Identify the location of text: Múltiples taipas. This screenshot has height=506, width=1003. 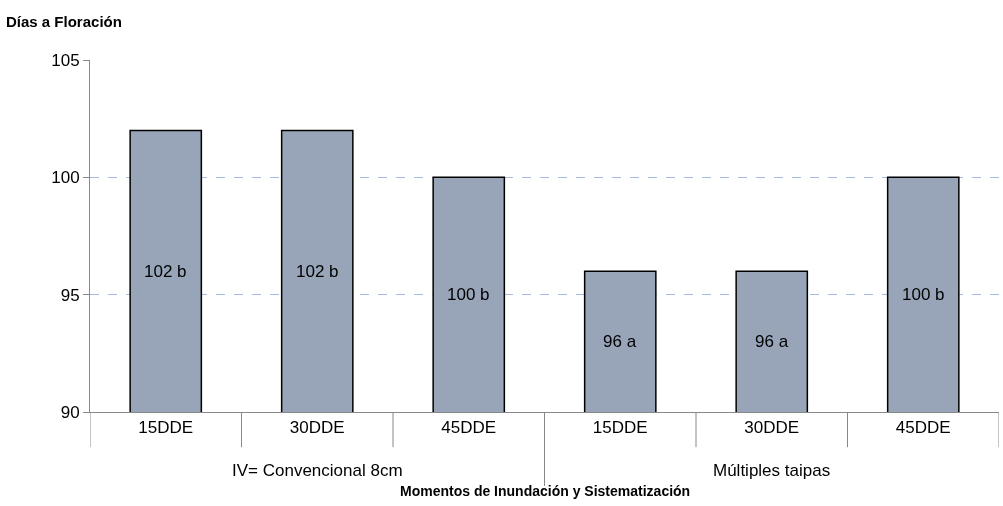
(772, 470).